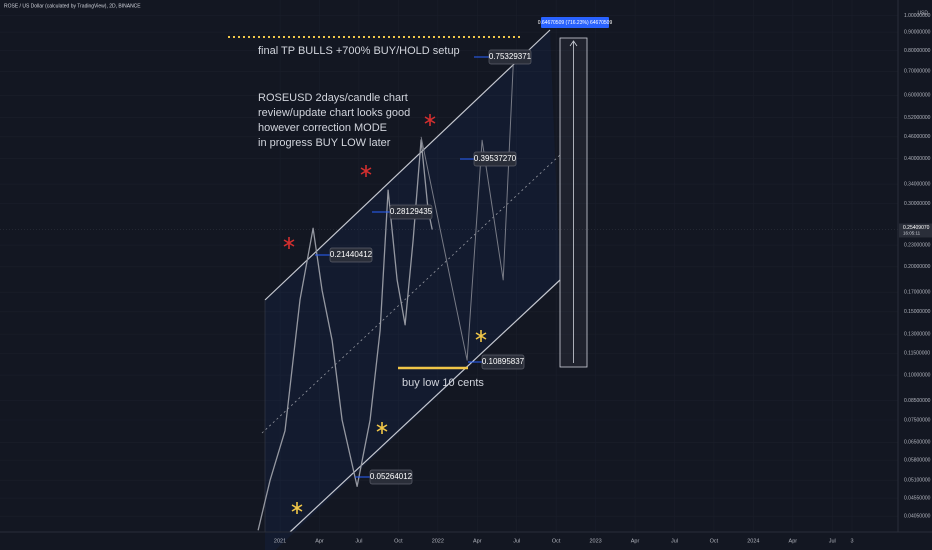 The height and width of the screenshot is (550, 932). Describe the element at coordinates (917, 96) in the screenshot. I see `y-tick-label: 0.60000000` at that location.